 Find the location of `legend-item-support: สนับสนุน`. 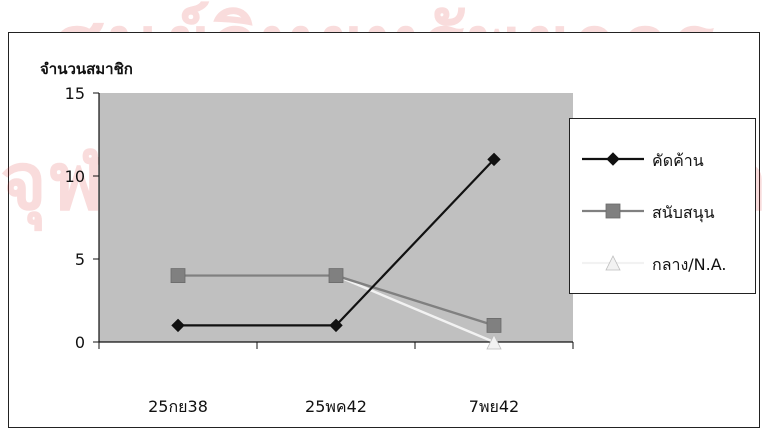

legend-item-support: สนับสนุน is located at coordinates (662, 211).